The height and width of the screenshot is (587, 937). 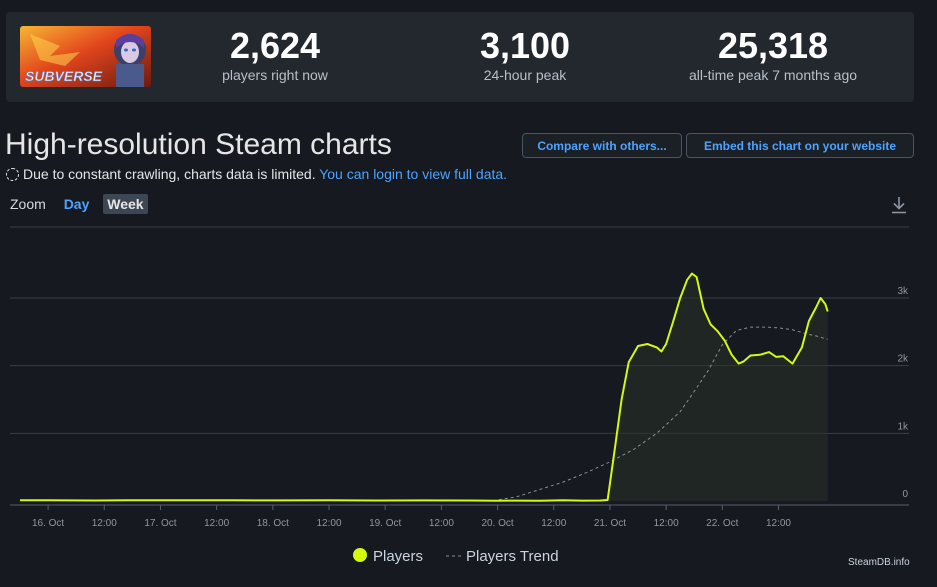 What do you see at coordinates (160, 523) in the screenshot?
I see `x-tick-label: 17. Oct` at bounding box center [160, 523].